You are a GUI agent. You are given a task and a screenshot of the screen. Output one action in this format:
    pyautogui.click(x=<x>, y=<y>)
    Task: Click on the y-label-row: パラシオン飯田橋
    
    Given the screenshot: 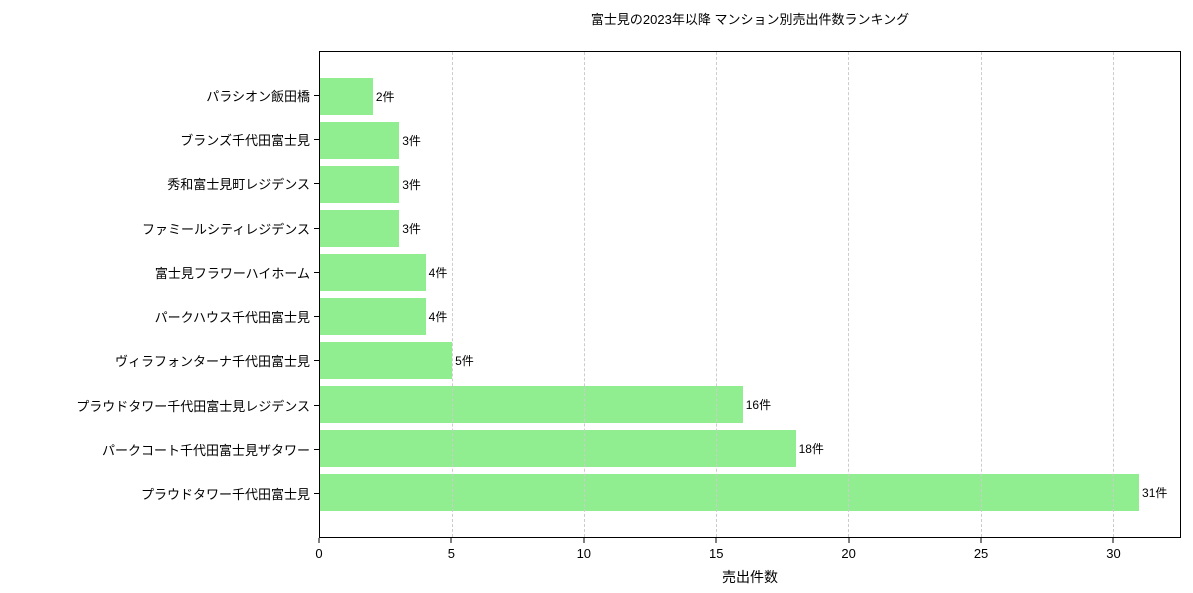 What is the action you would take?
    pyautogui.click(x=159, y=95)
    